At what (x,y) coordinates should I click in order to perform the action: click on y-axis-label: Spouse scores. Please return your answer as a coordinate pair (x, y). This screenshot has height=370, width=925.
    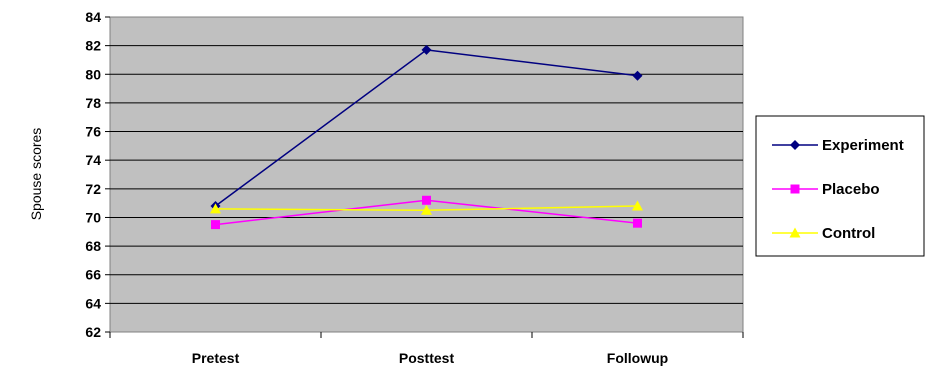
    Looking at the image, I should click on (36, 174).